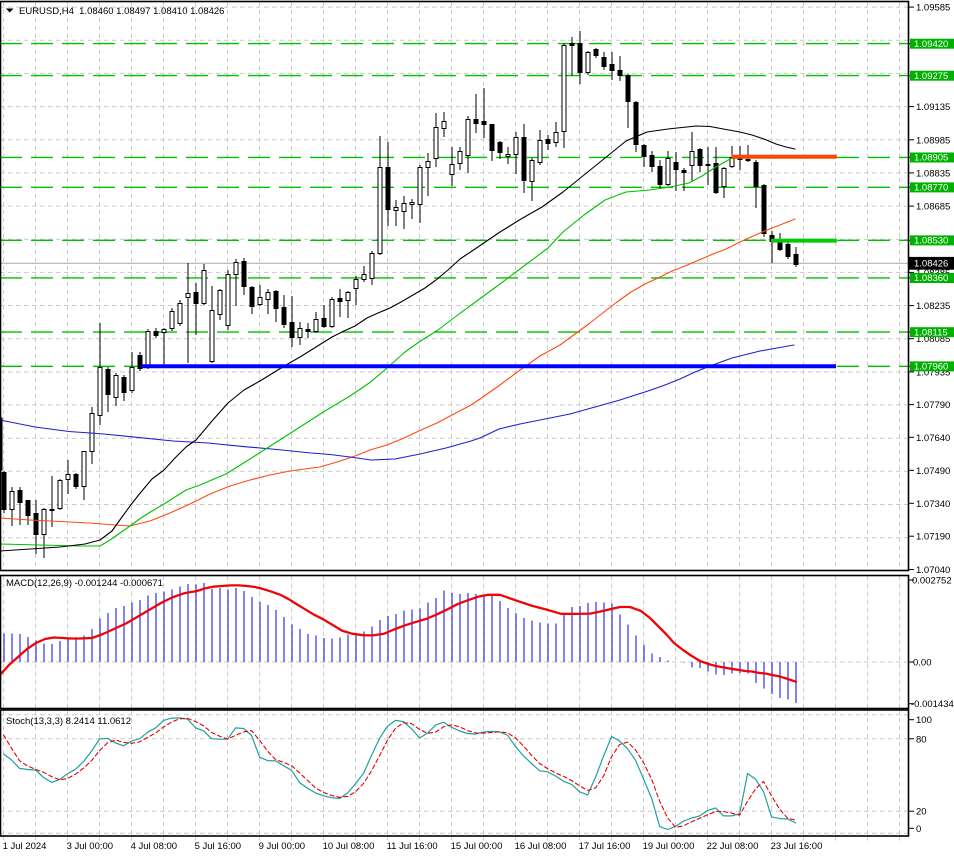  Describe the element at coordinates (90, 846) in the screenshot. I see `svg-text: 3 Jul 00:00` at that location.